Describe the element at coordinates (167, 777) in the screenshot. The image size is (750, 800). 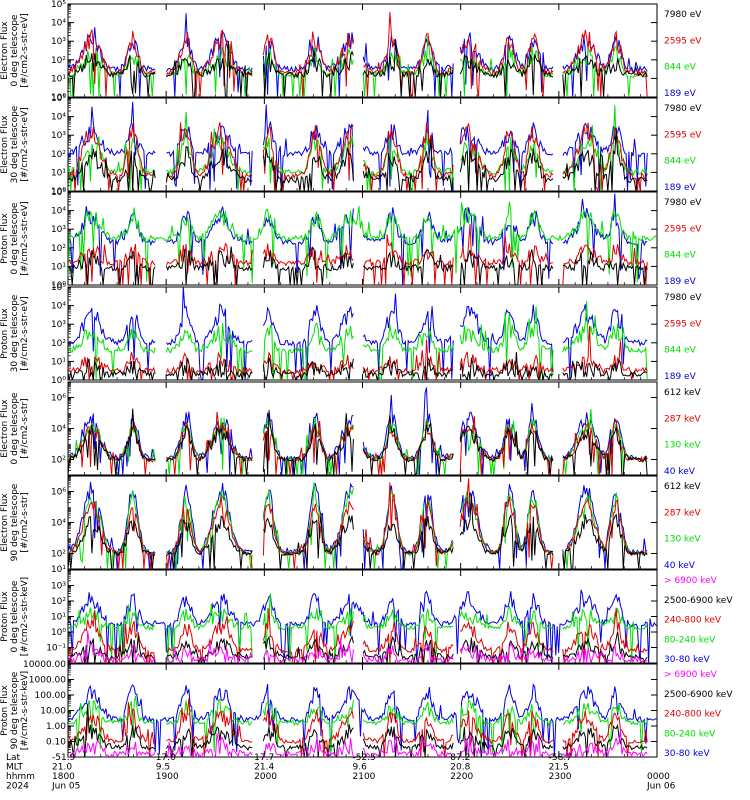
I see `time-axis-label: 1900` at that location.